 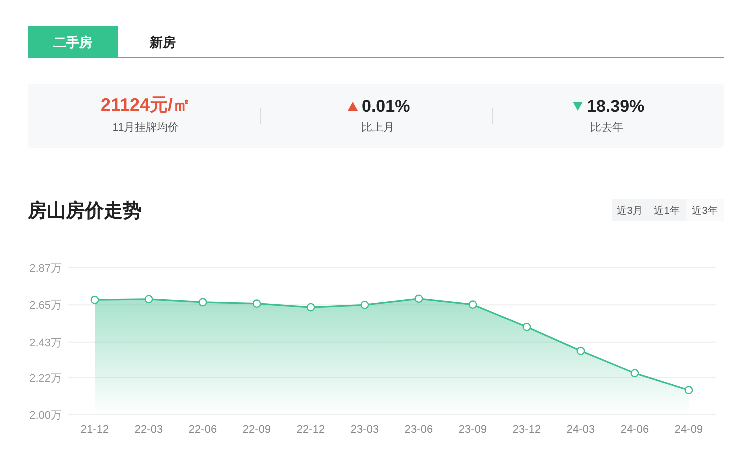 I want to click on text: 18.39%, so click(x=616, y=106).